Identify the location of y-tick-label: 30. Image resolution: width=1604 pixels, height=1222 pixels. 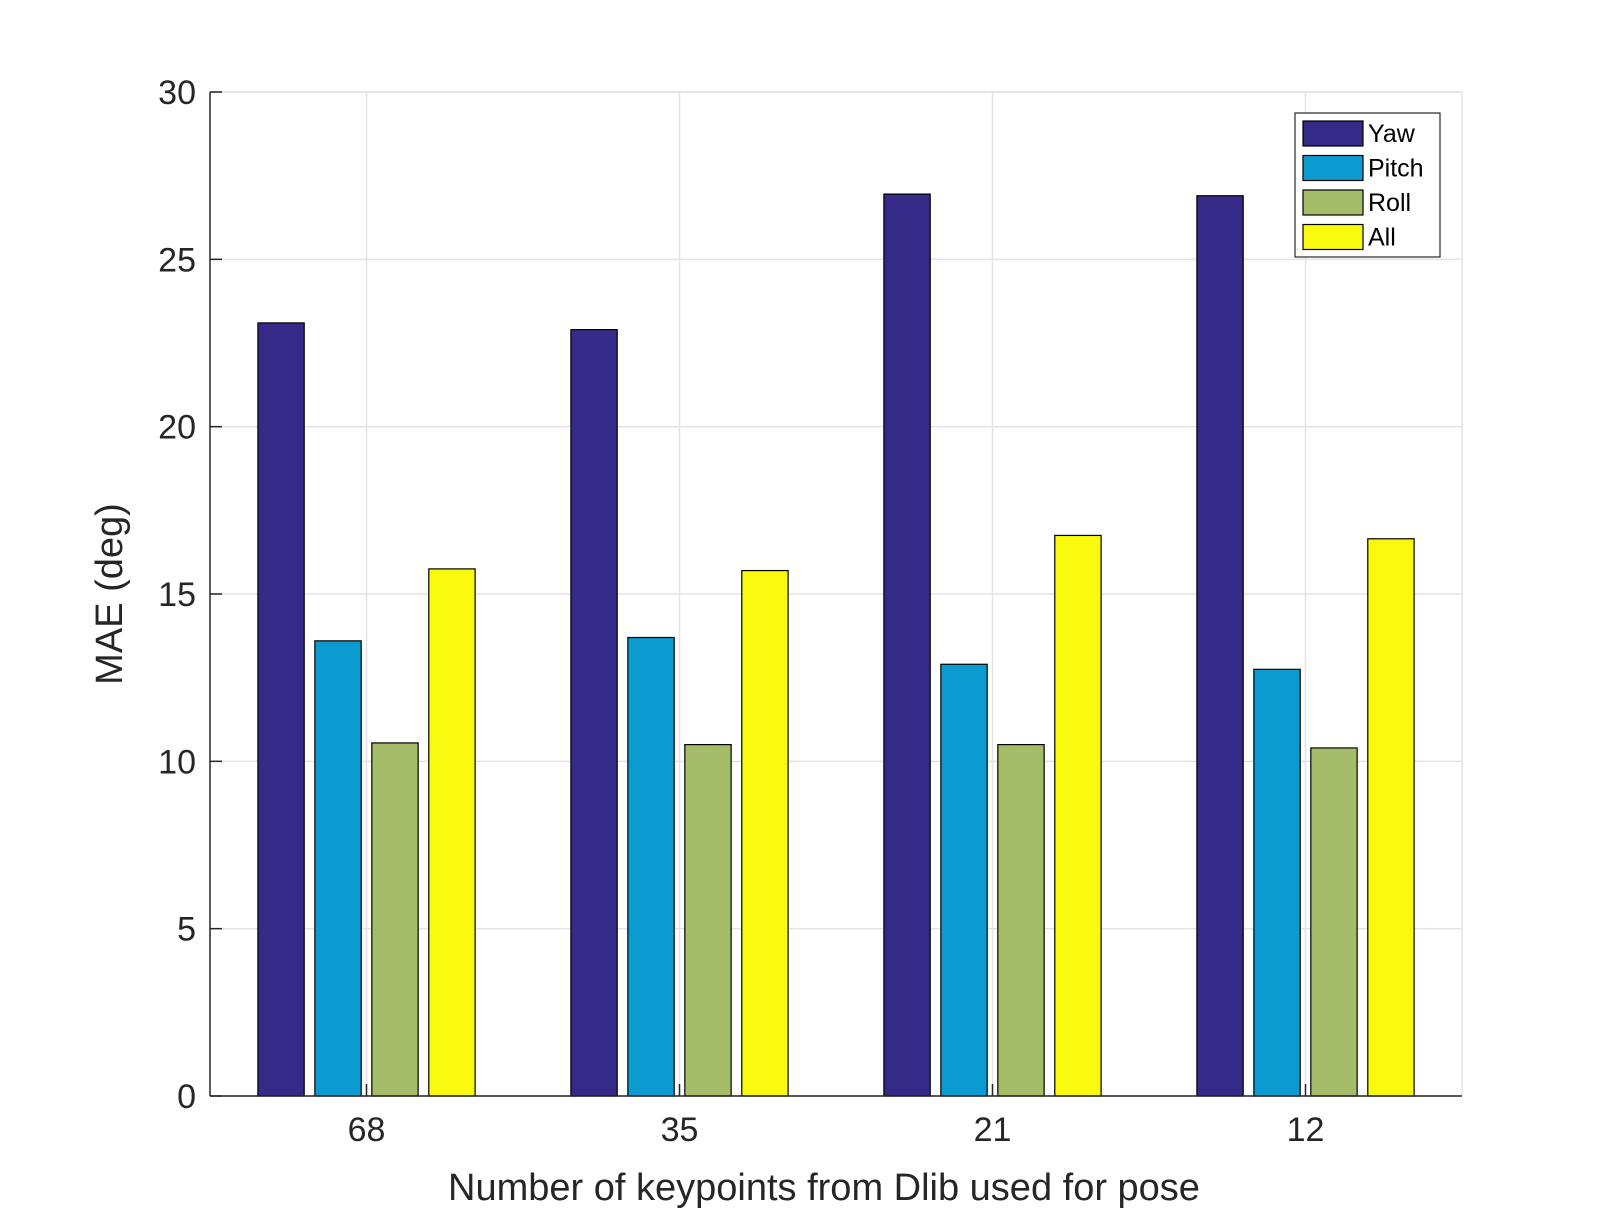
(177, 93).